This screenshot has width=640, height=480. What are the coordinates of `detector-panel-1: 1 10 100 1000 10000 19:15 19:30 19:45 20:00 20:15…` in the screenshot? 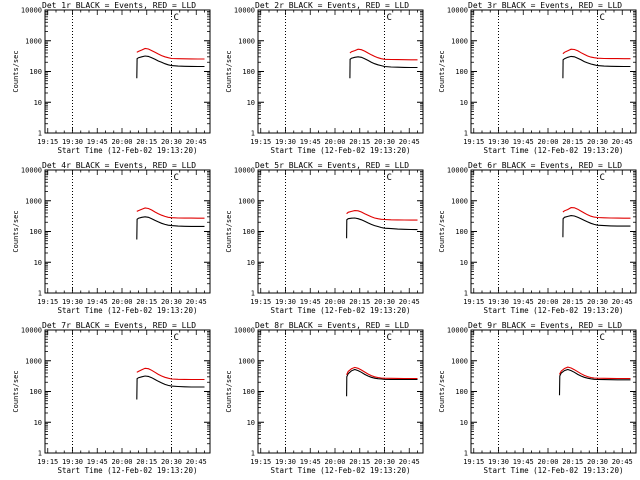 It's located at (111, 78).